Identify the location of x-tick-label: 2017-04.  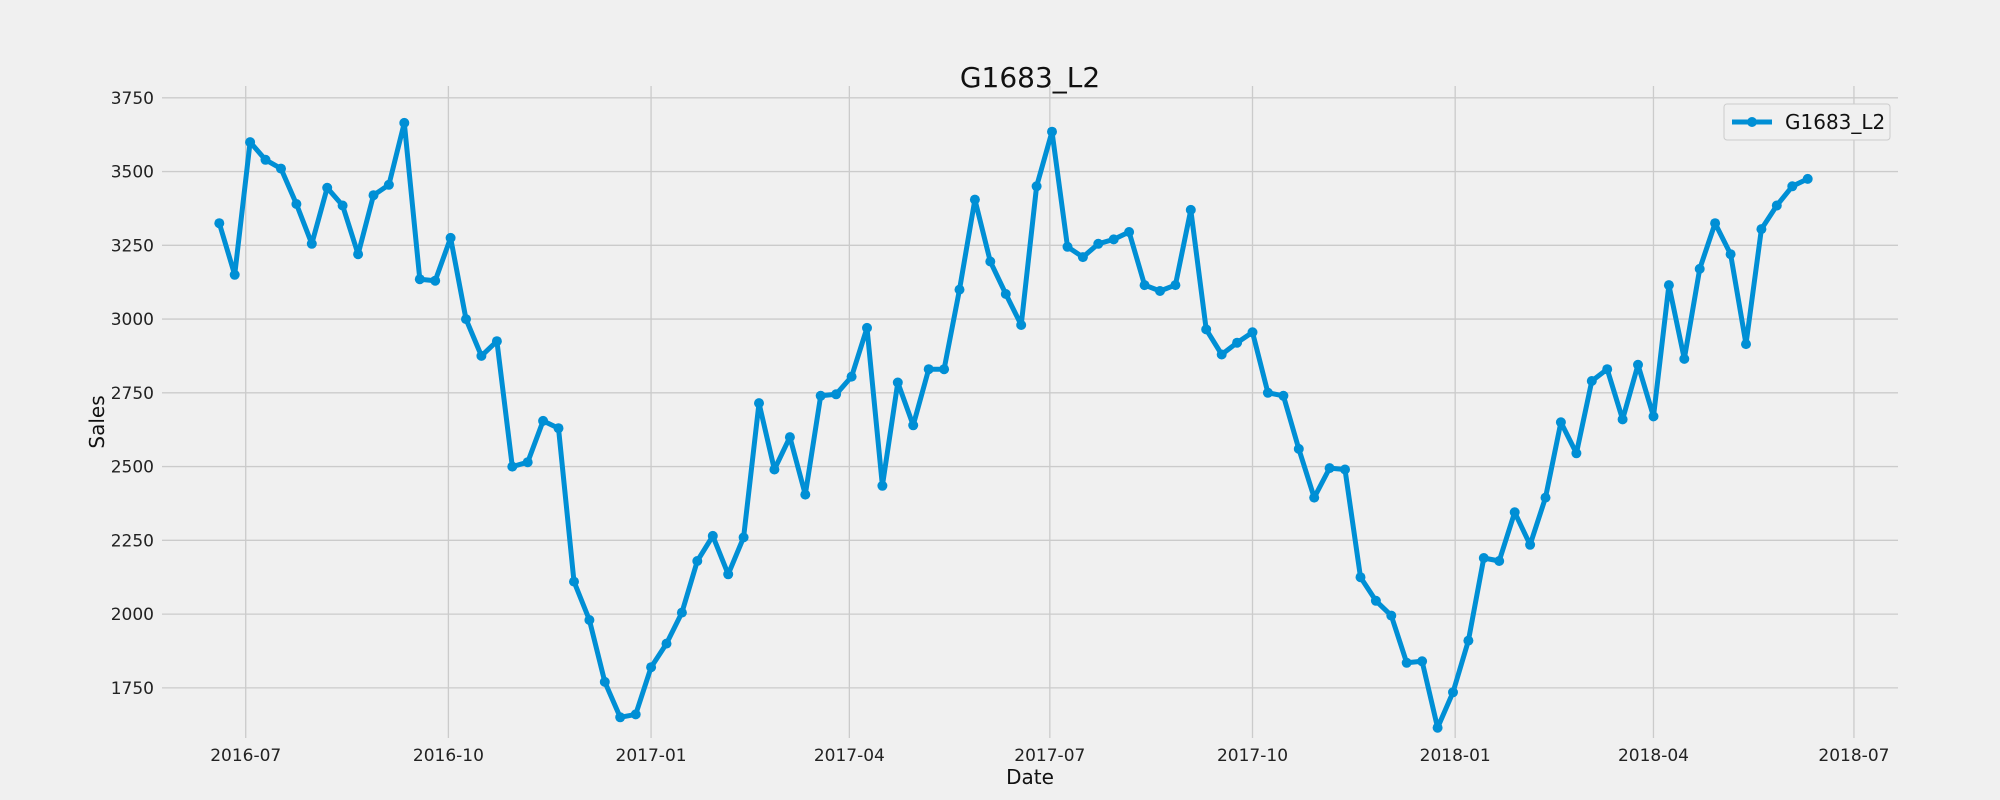
(849, 756).